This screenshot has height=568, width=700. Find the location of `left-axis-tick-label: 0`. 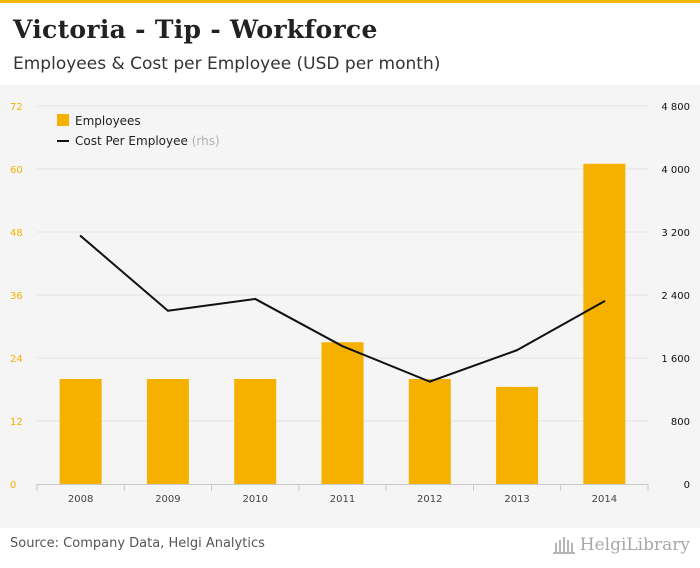

left-axis-tick-label: 0 is located at coordinates (13, 485).